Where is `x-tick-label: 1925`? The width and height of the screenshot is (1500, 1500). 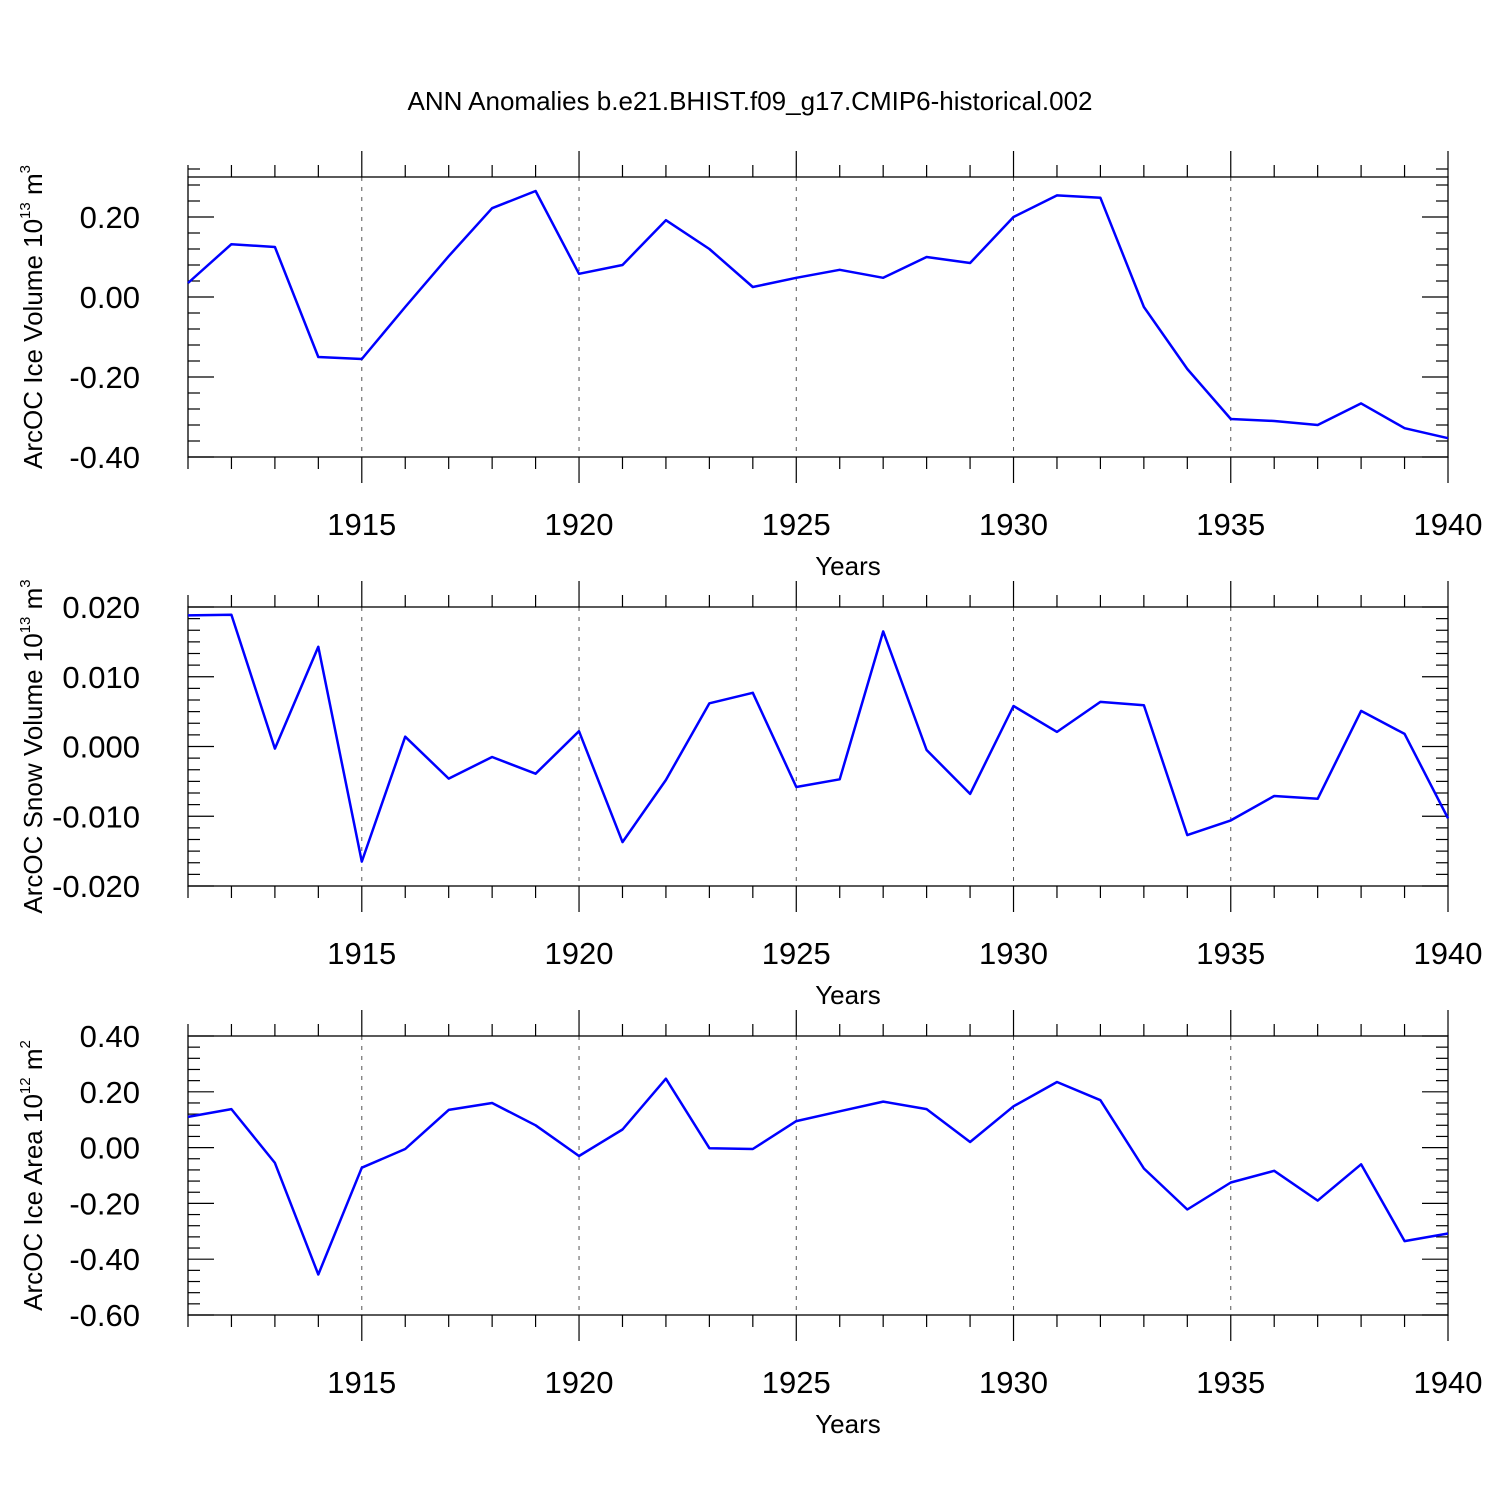 x-tick-label: 1925 is located at coordinates (796, 953).